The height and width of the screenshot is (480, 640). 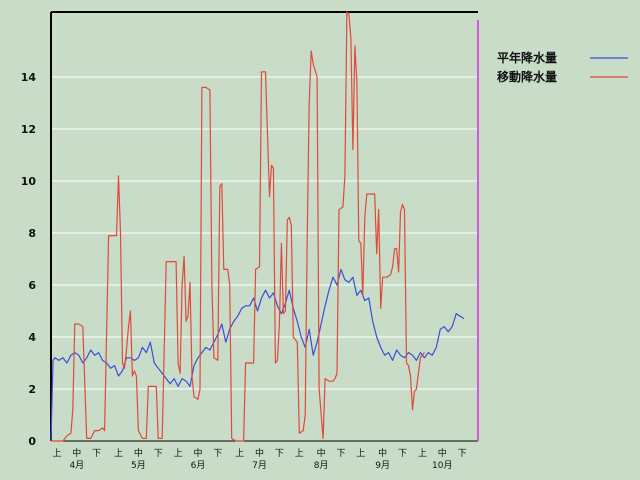 What do you see at coordinates (32, 233) in the screenshot?
I see `y-tick-label: 8` at bounding box center [32, 233].